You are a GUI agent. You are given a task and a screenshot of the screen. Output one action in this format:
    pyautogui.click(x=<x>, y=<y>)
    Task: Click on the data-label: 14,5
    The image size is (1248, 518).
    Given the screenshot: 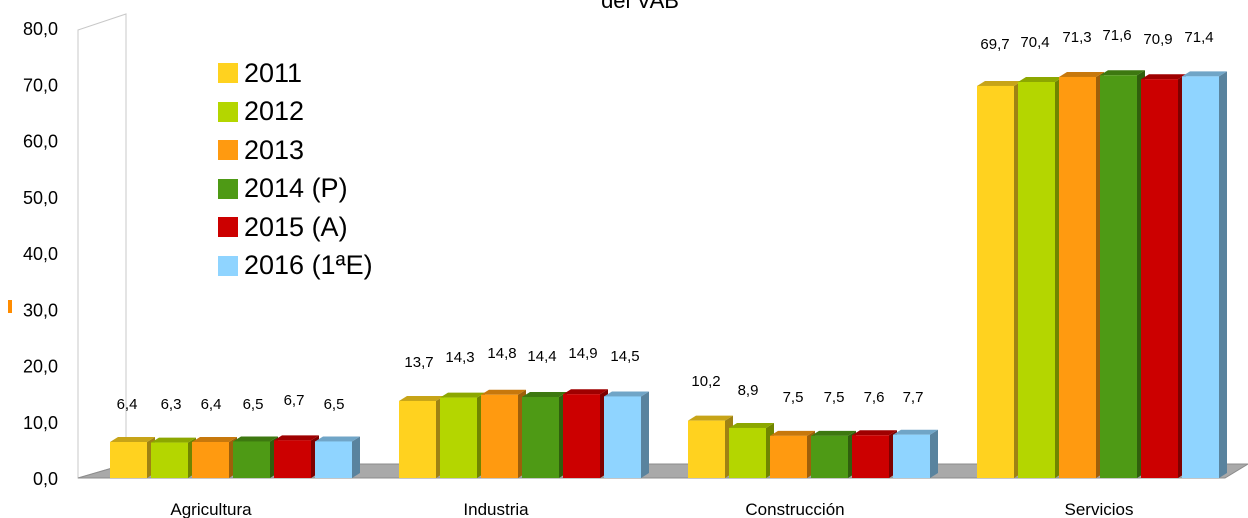 What is the action you would take?
    pyautogui.click(x=624, y=356)
    